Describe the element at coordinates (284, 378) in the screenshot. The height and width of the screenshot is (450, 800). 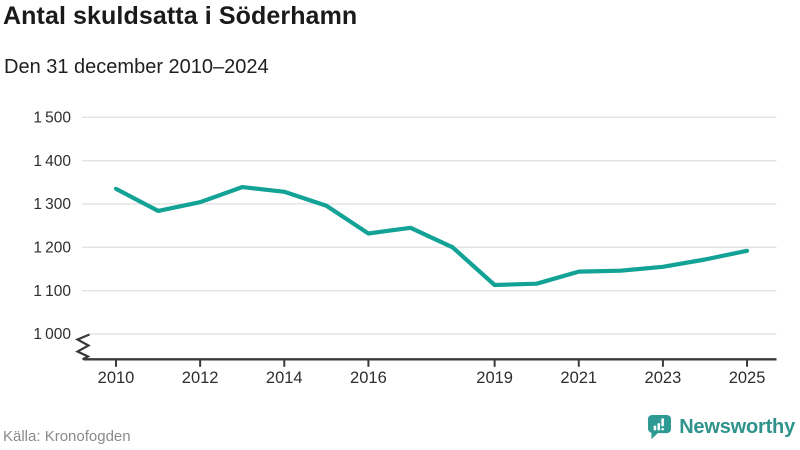
I see `x-tick-label: 2014` at that location.